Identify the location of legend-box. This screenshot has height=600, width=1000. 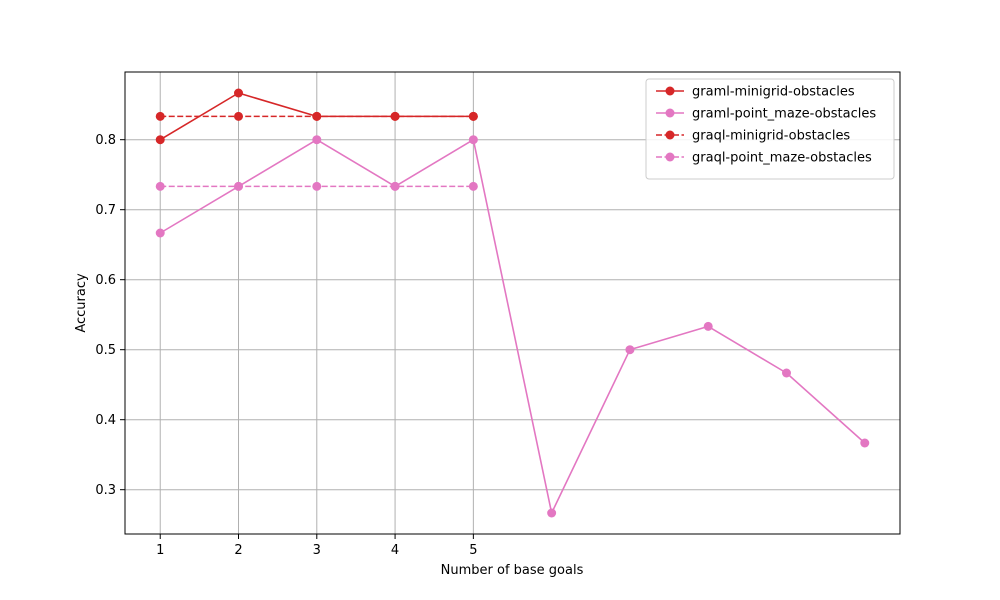
(770, 129).